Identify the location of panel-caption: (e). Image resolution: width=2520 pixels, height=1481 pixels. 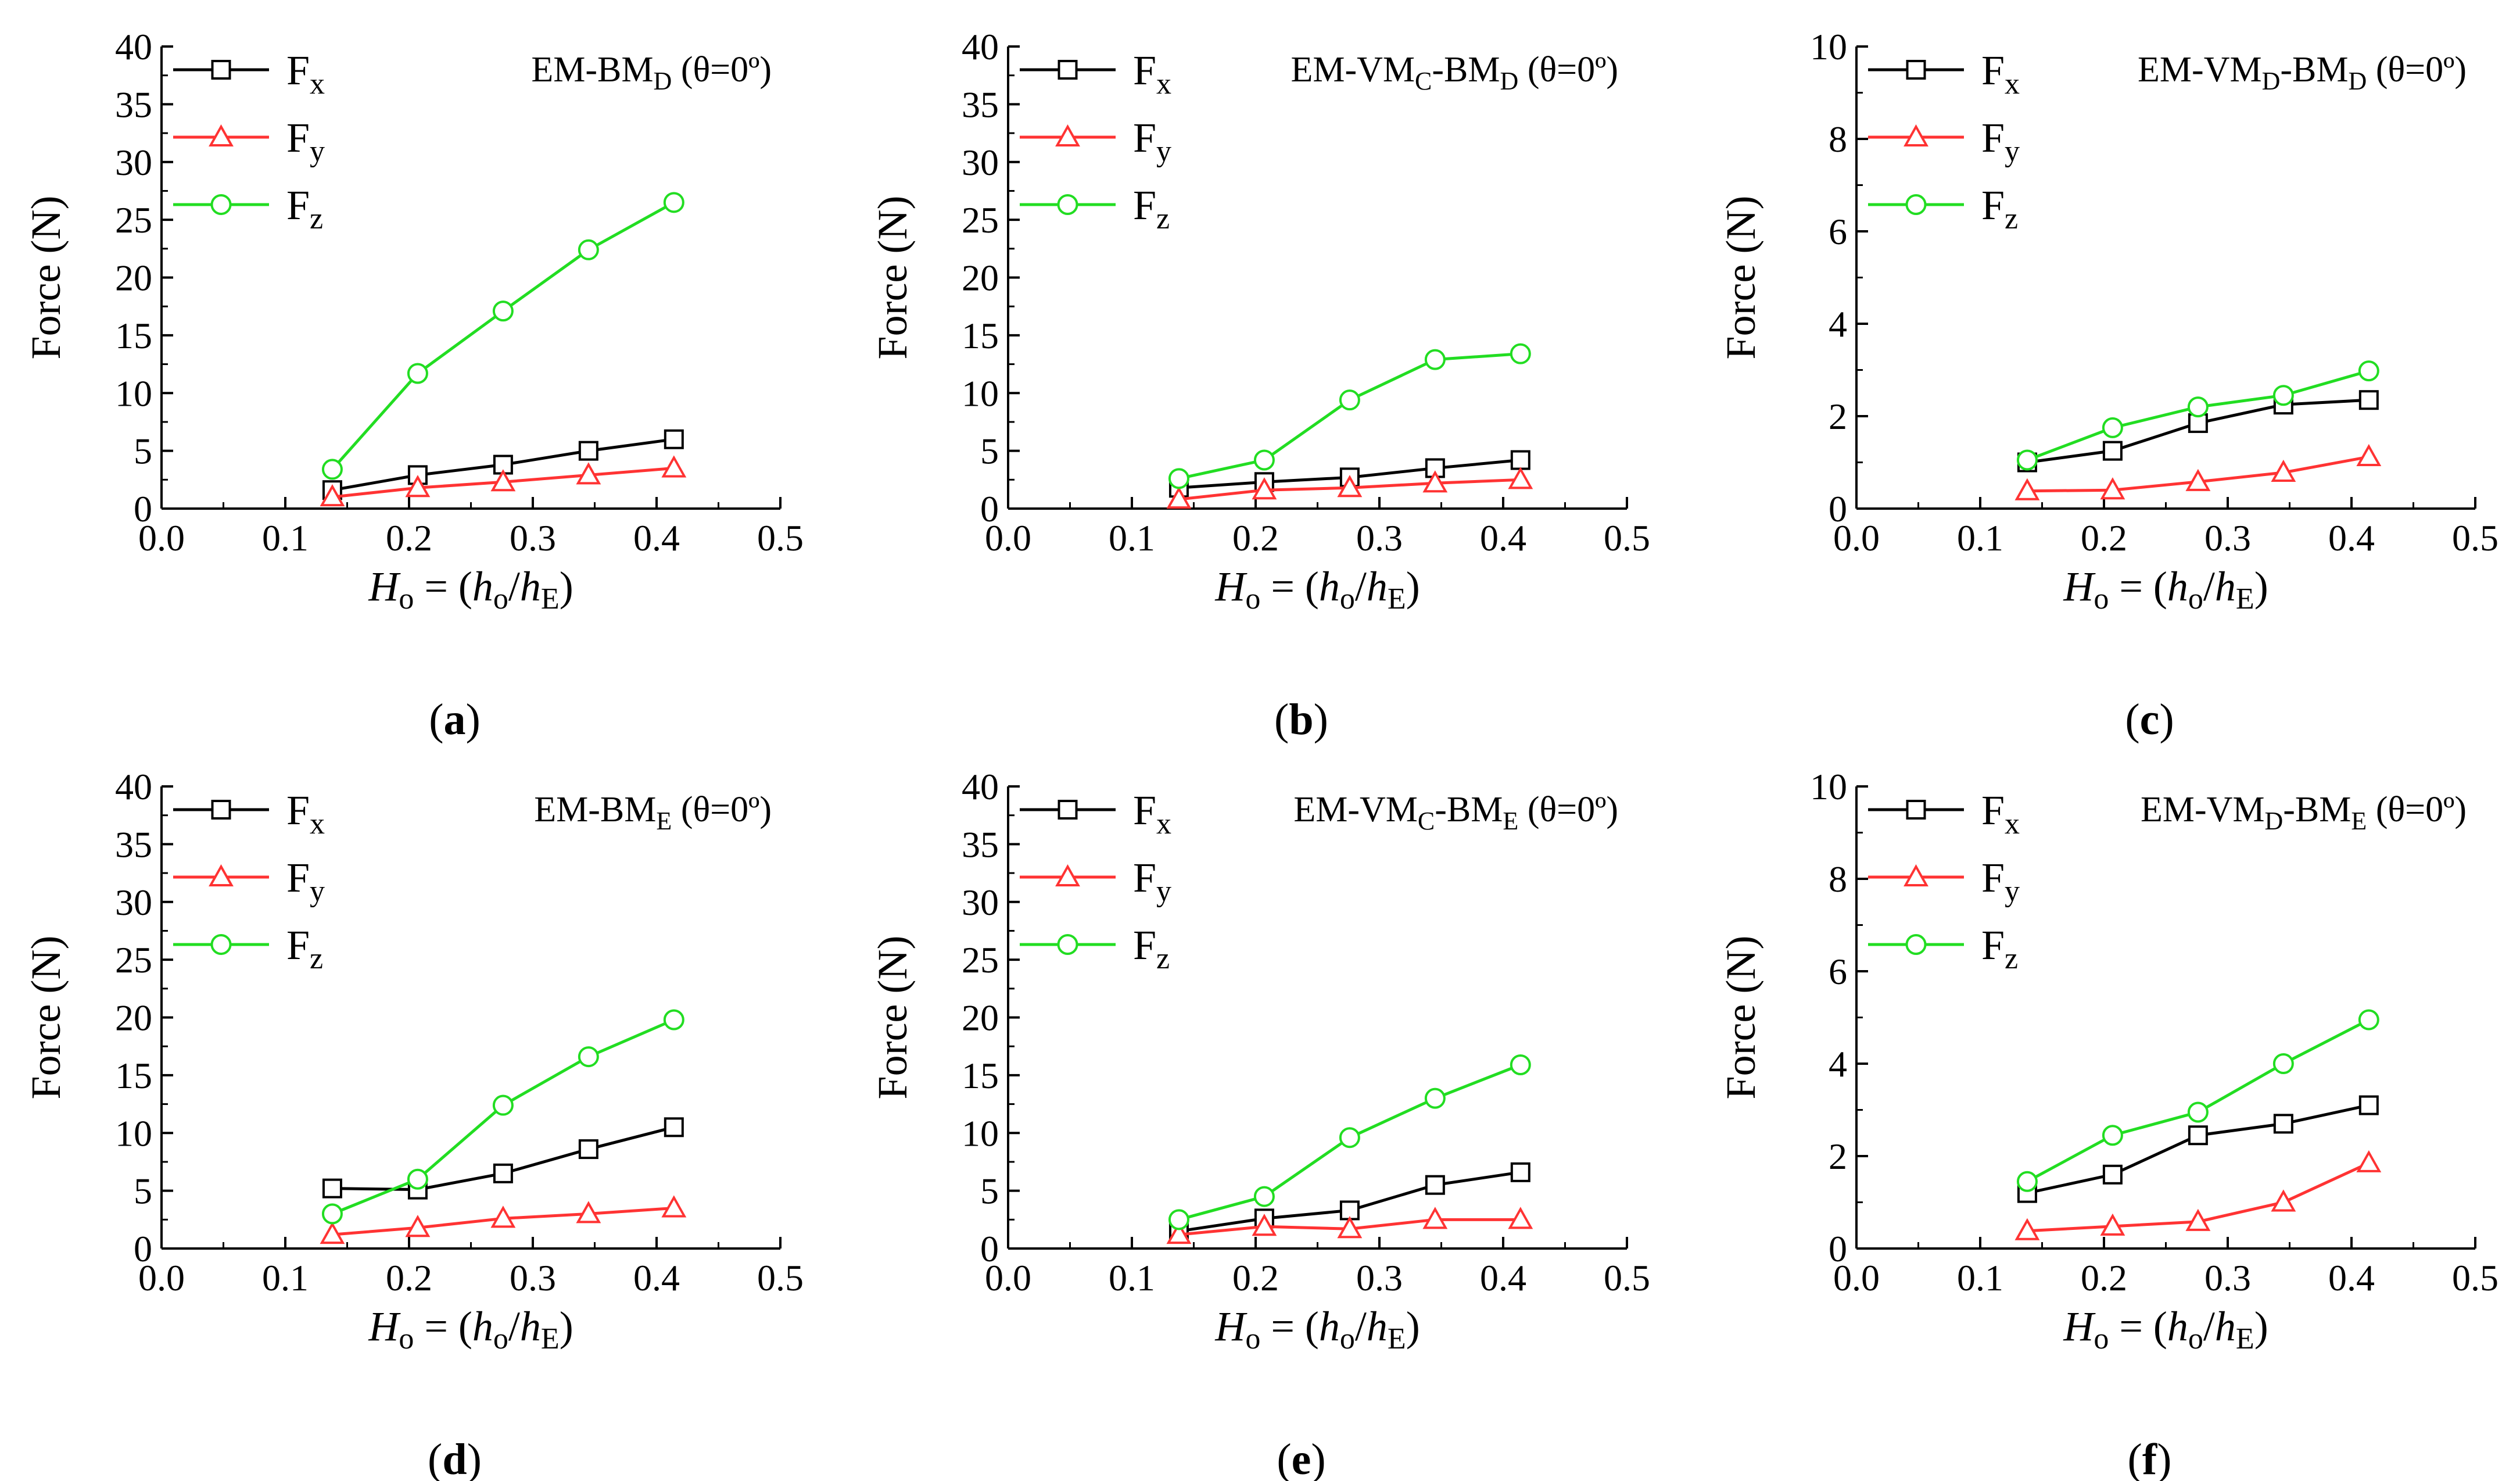
(1301, 1458).